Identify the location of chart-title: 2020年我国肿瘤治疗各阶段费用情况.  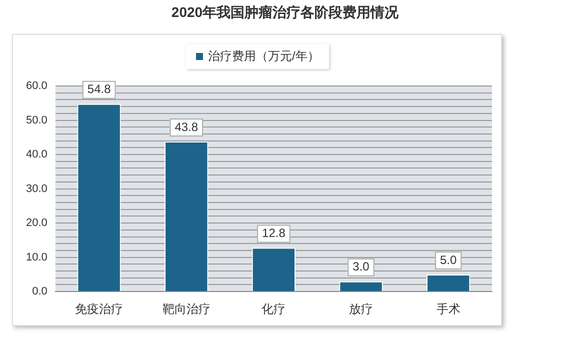
(285, 13).